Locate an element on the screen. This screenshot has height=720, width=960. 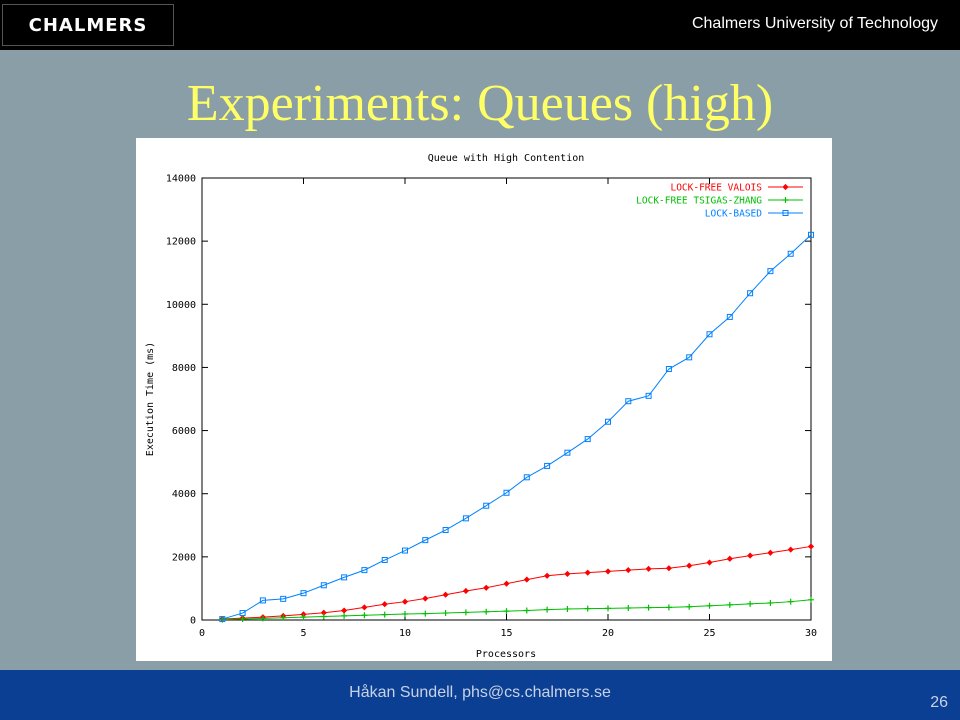
x-tick-label: 20 is located at coordinates (608, 633).